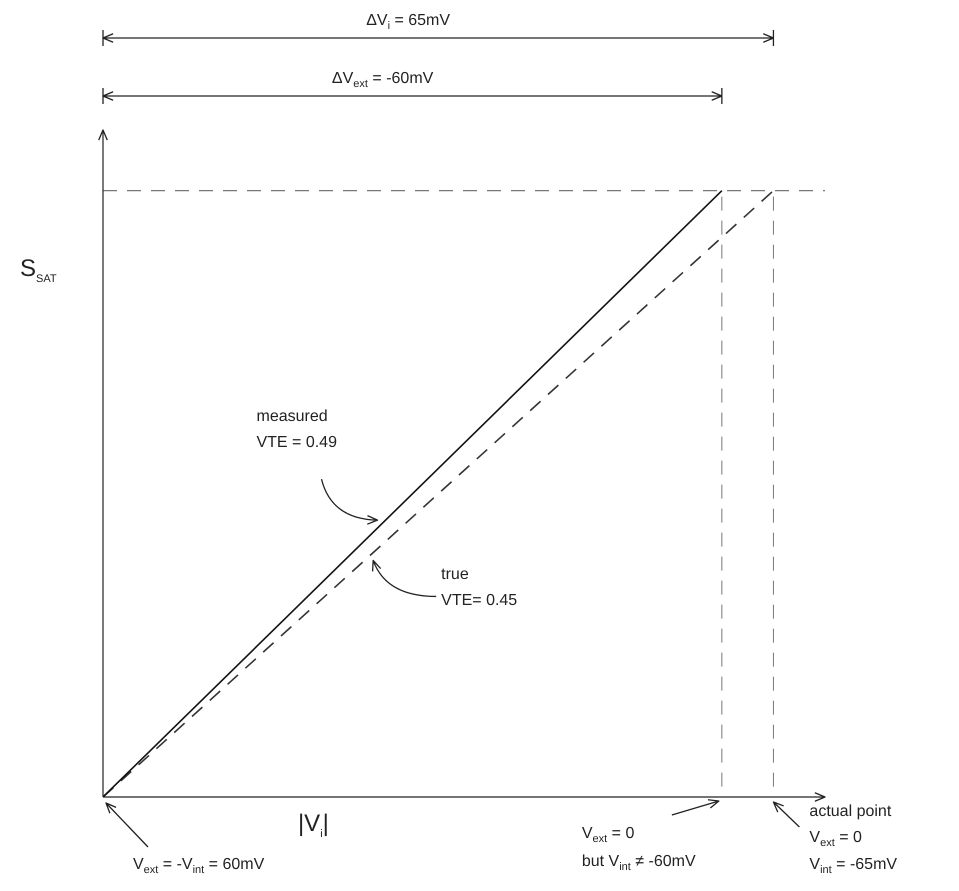  Describe the element at coordinates (383, 80) in the screenshot. I see `text: ΔV$_{ext}$ = -60mV` at that location.